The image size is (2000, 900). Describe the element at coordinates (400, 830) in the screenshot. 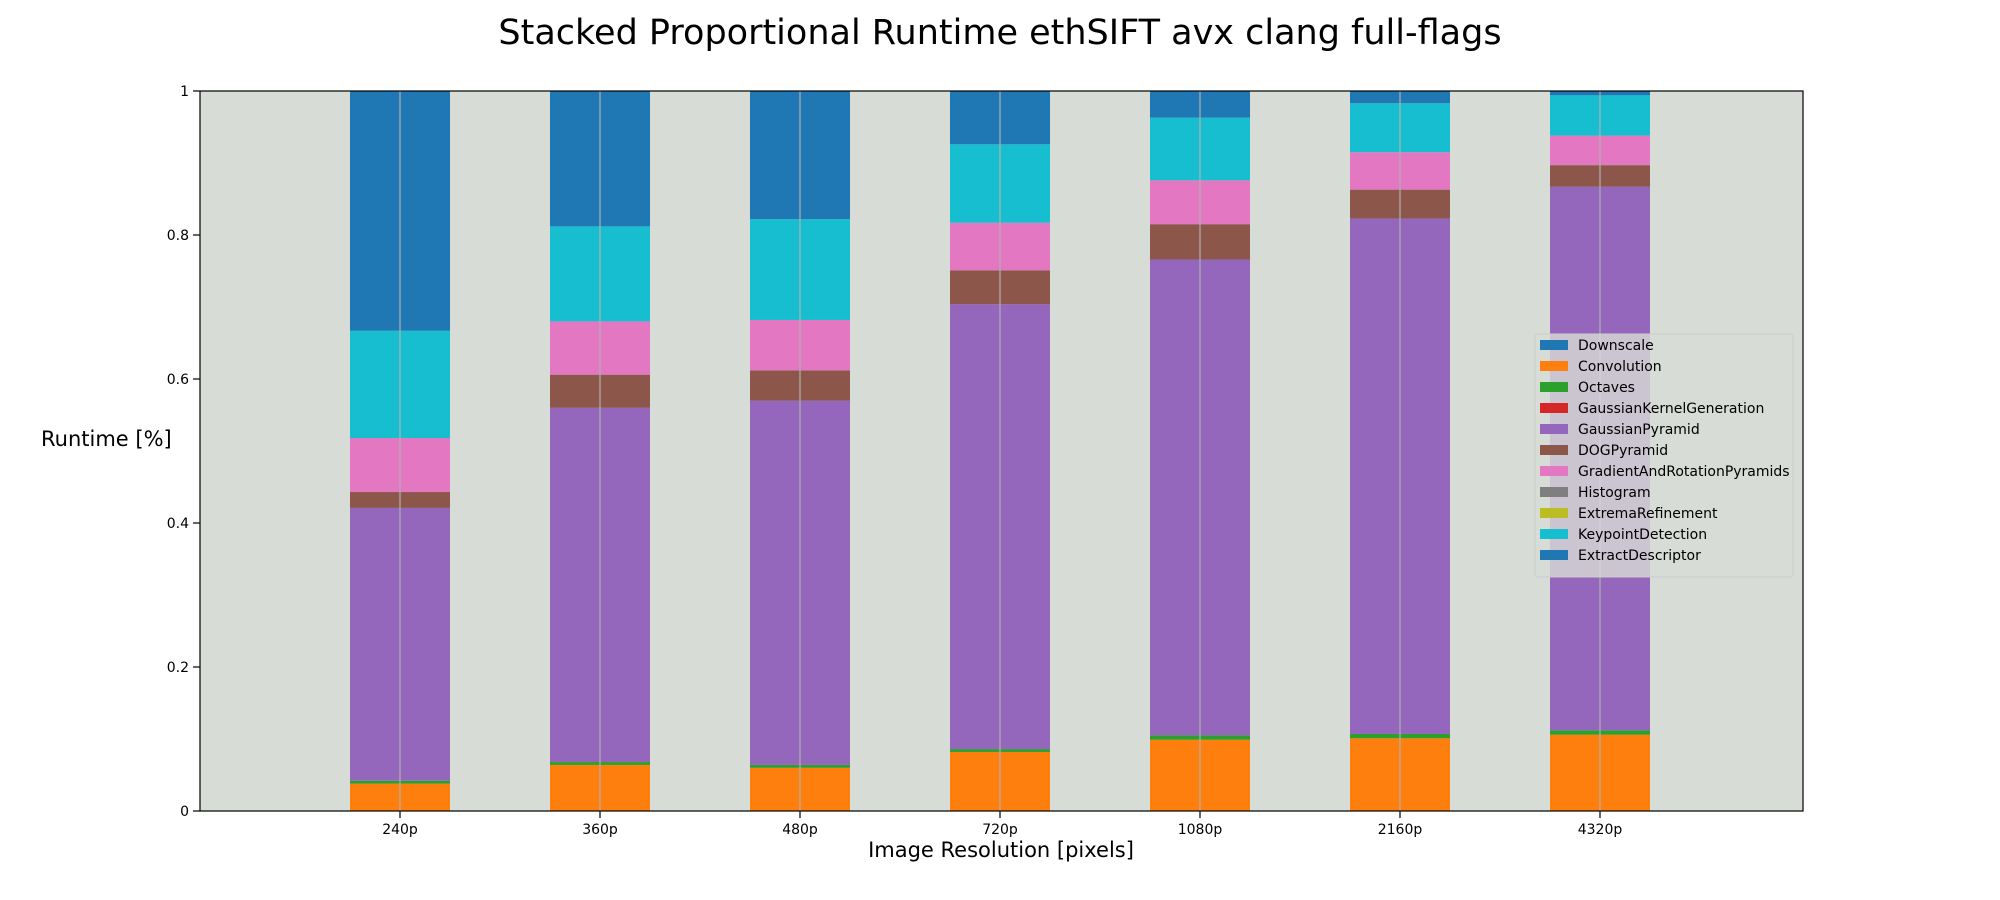

I see `x-tick-label: 240p` at that location.